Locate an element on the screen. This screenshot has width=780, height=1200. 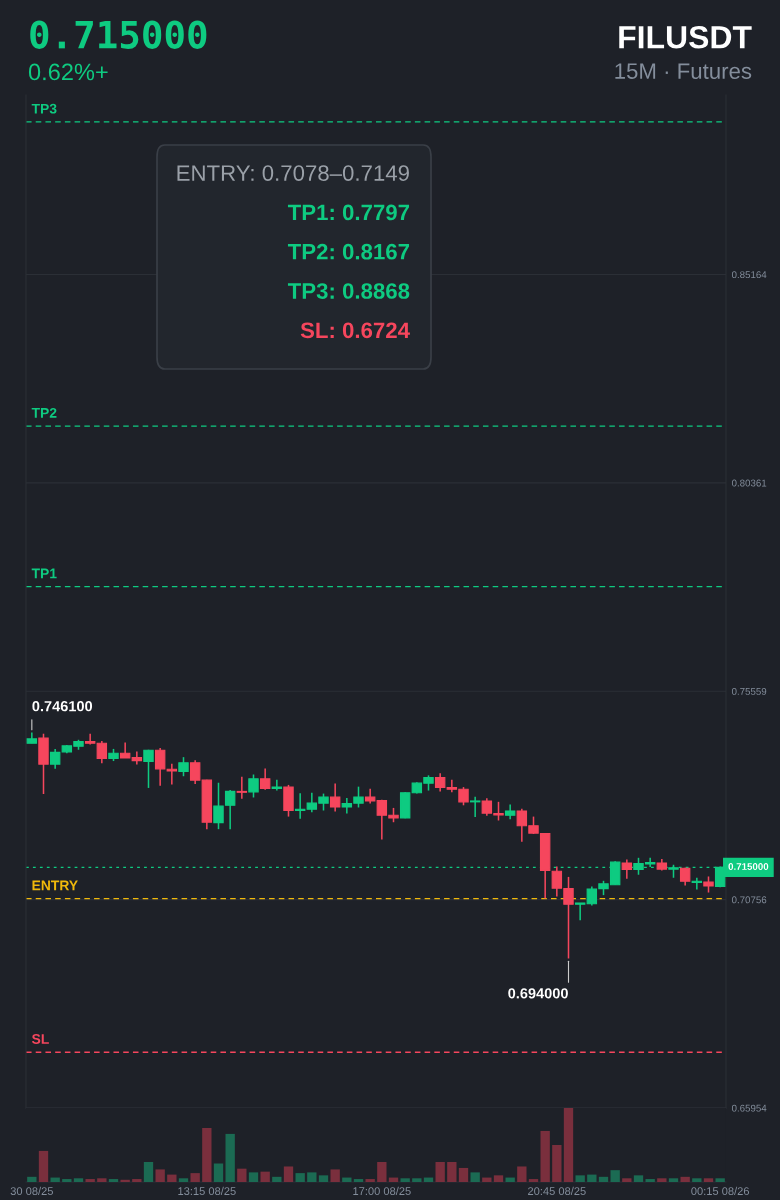
text: 0.715000 is located at coordinates (118, 34).